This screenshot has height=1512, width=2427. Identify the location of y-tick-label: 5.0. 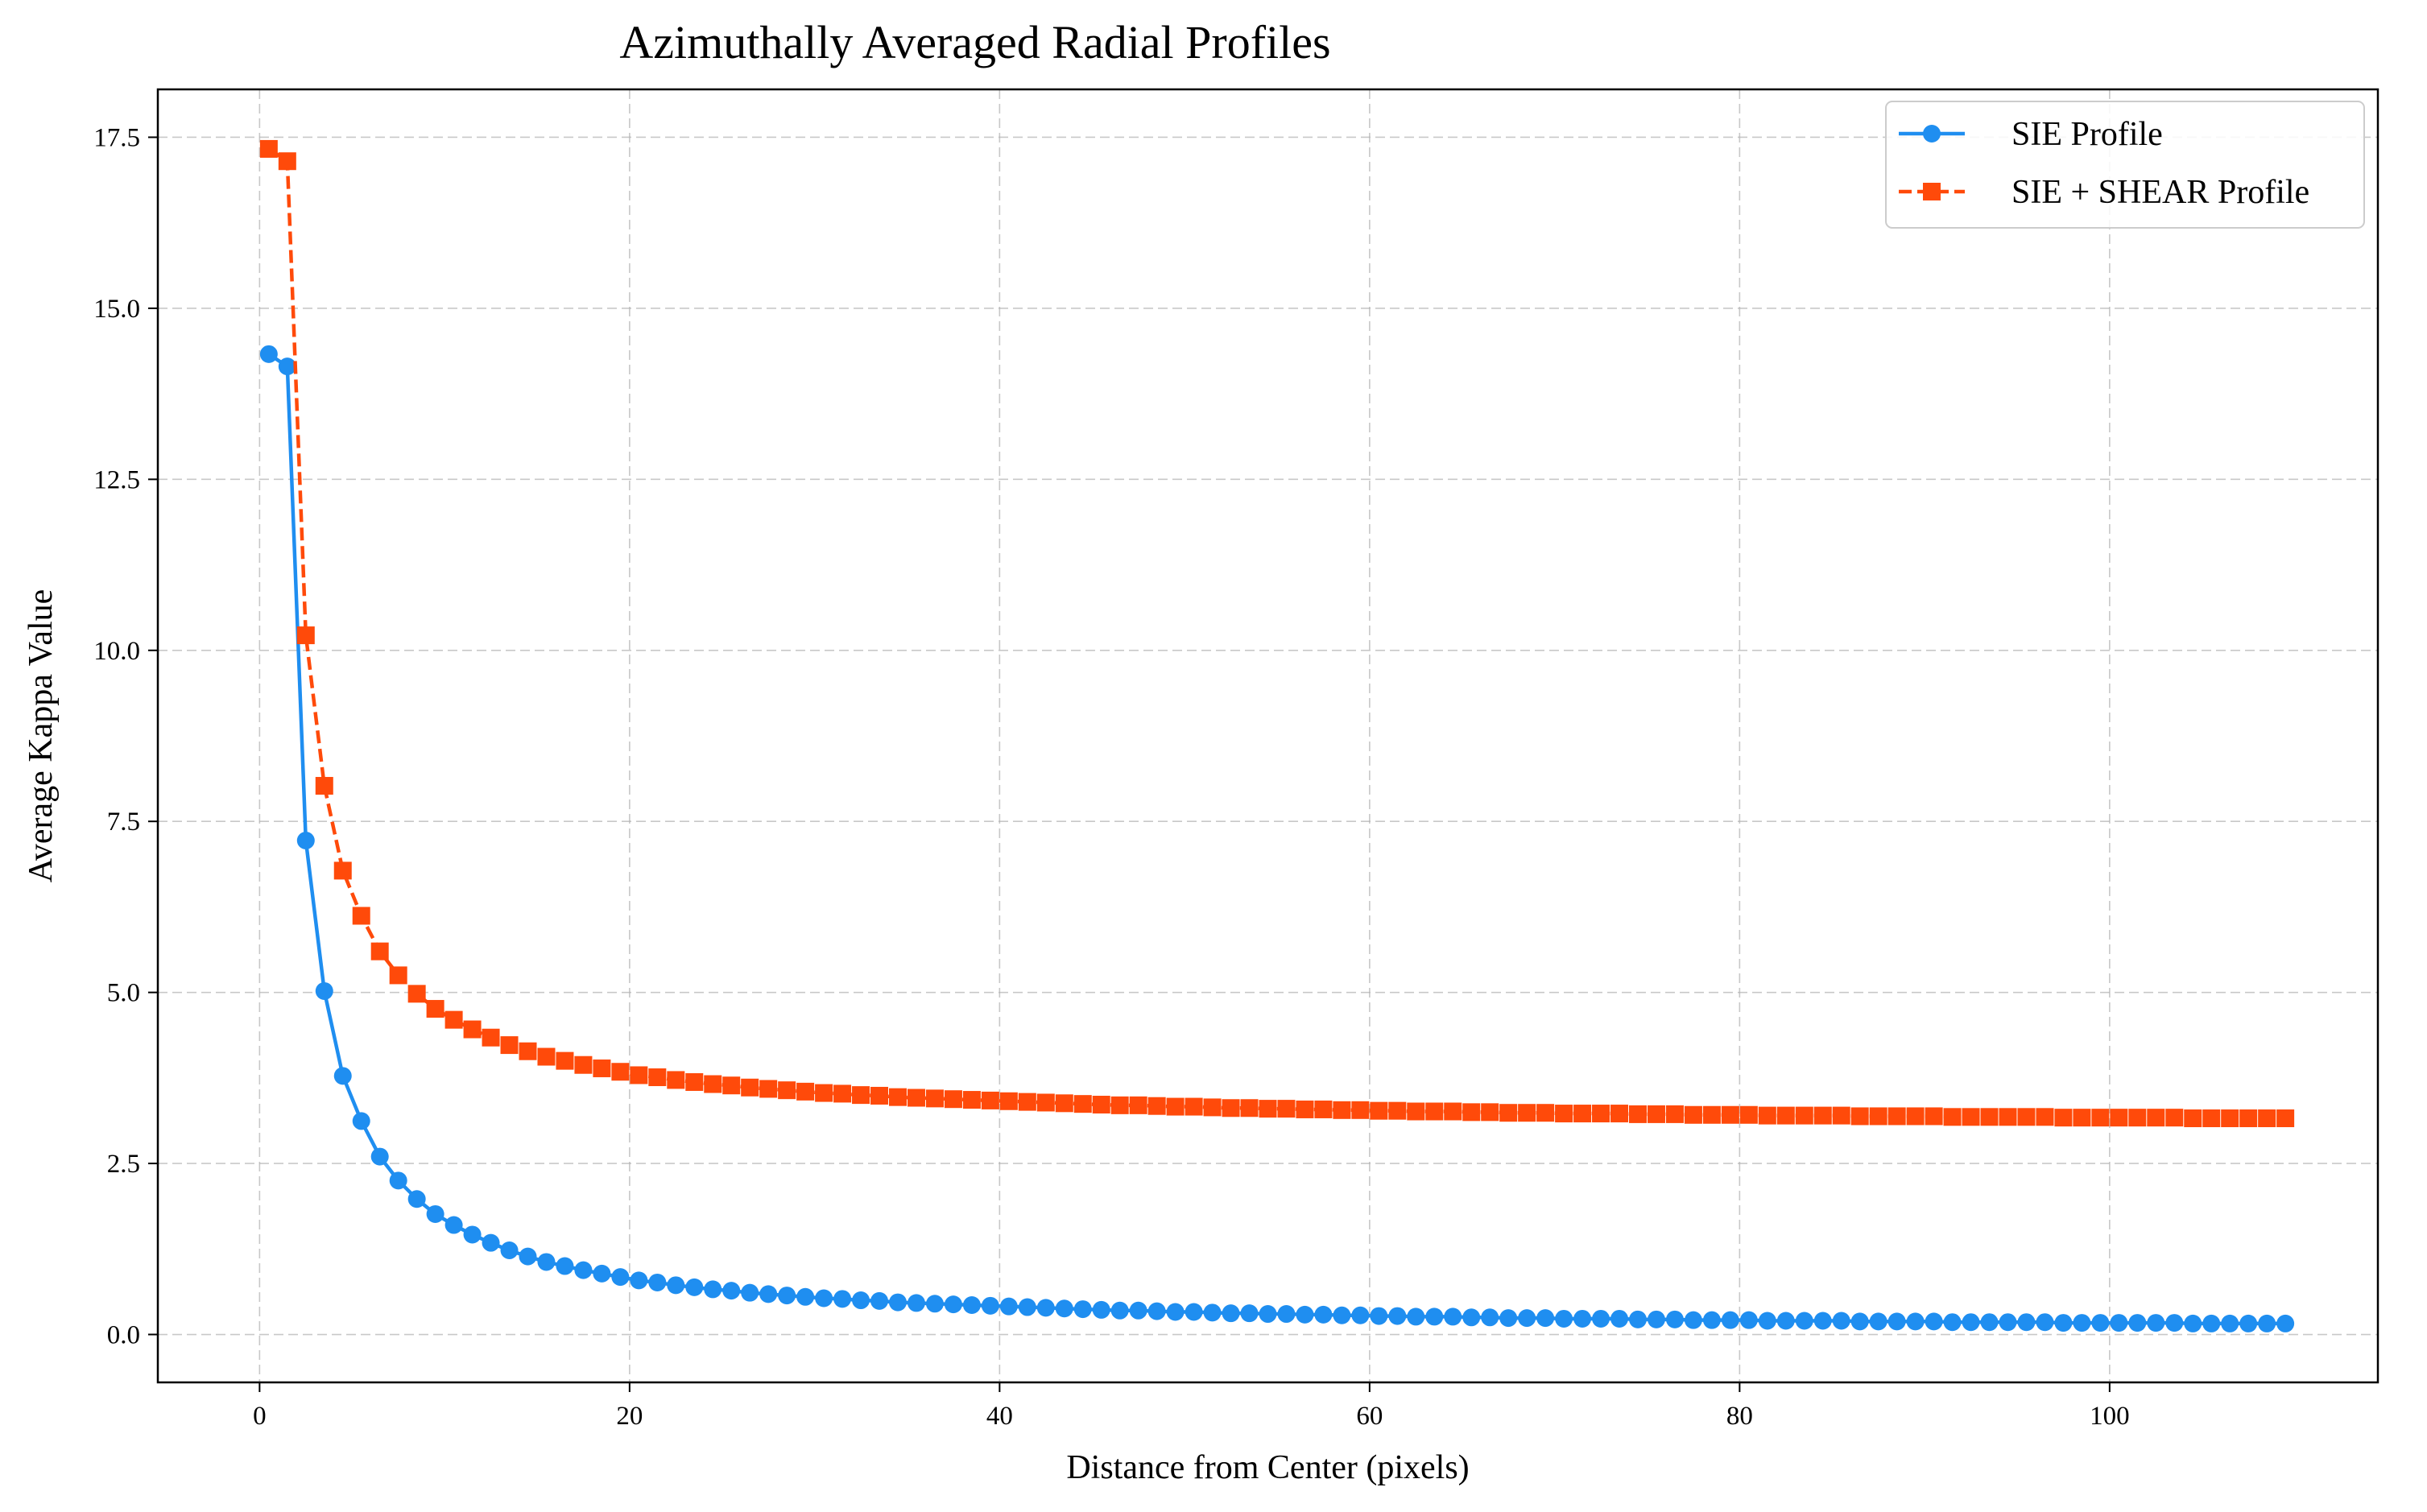
(123, 993).